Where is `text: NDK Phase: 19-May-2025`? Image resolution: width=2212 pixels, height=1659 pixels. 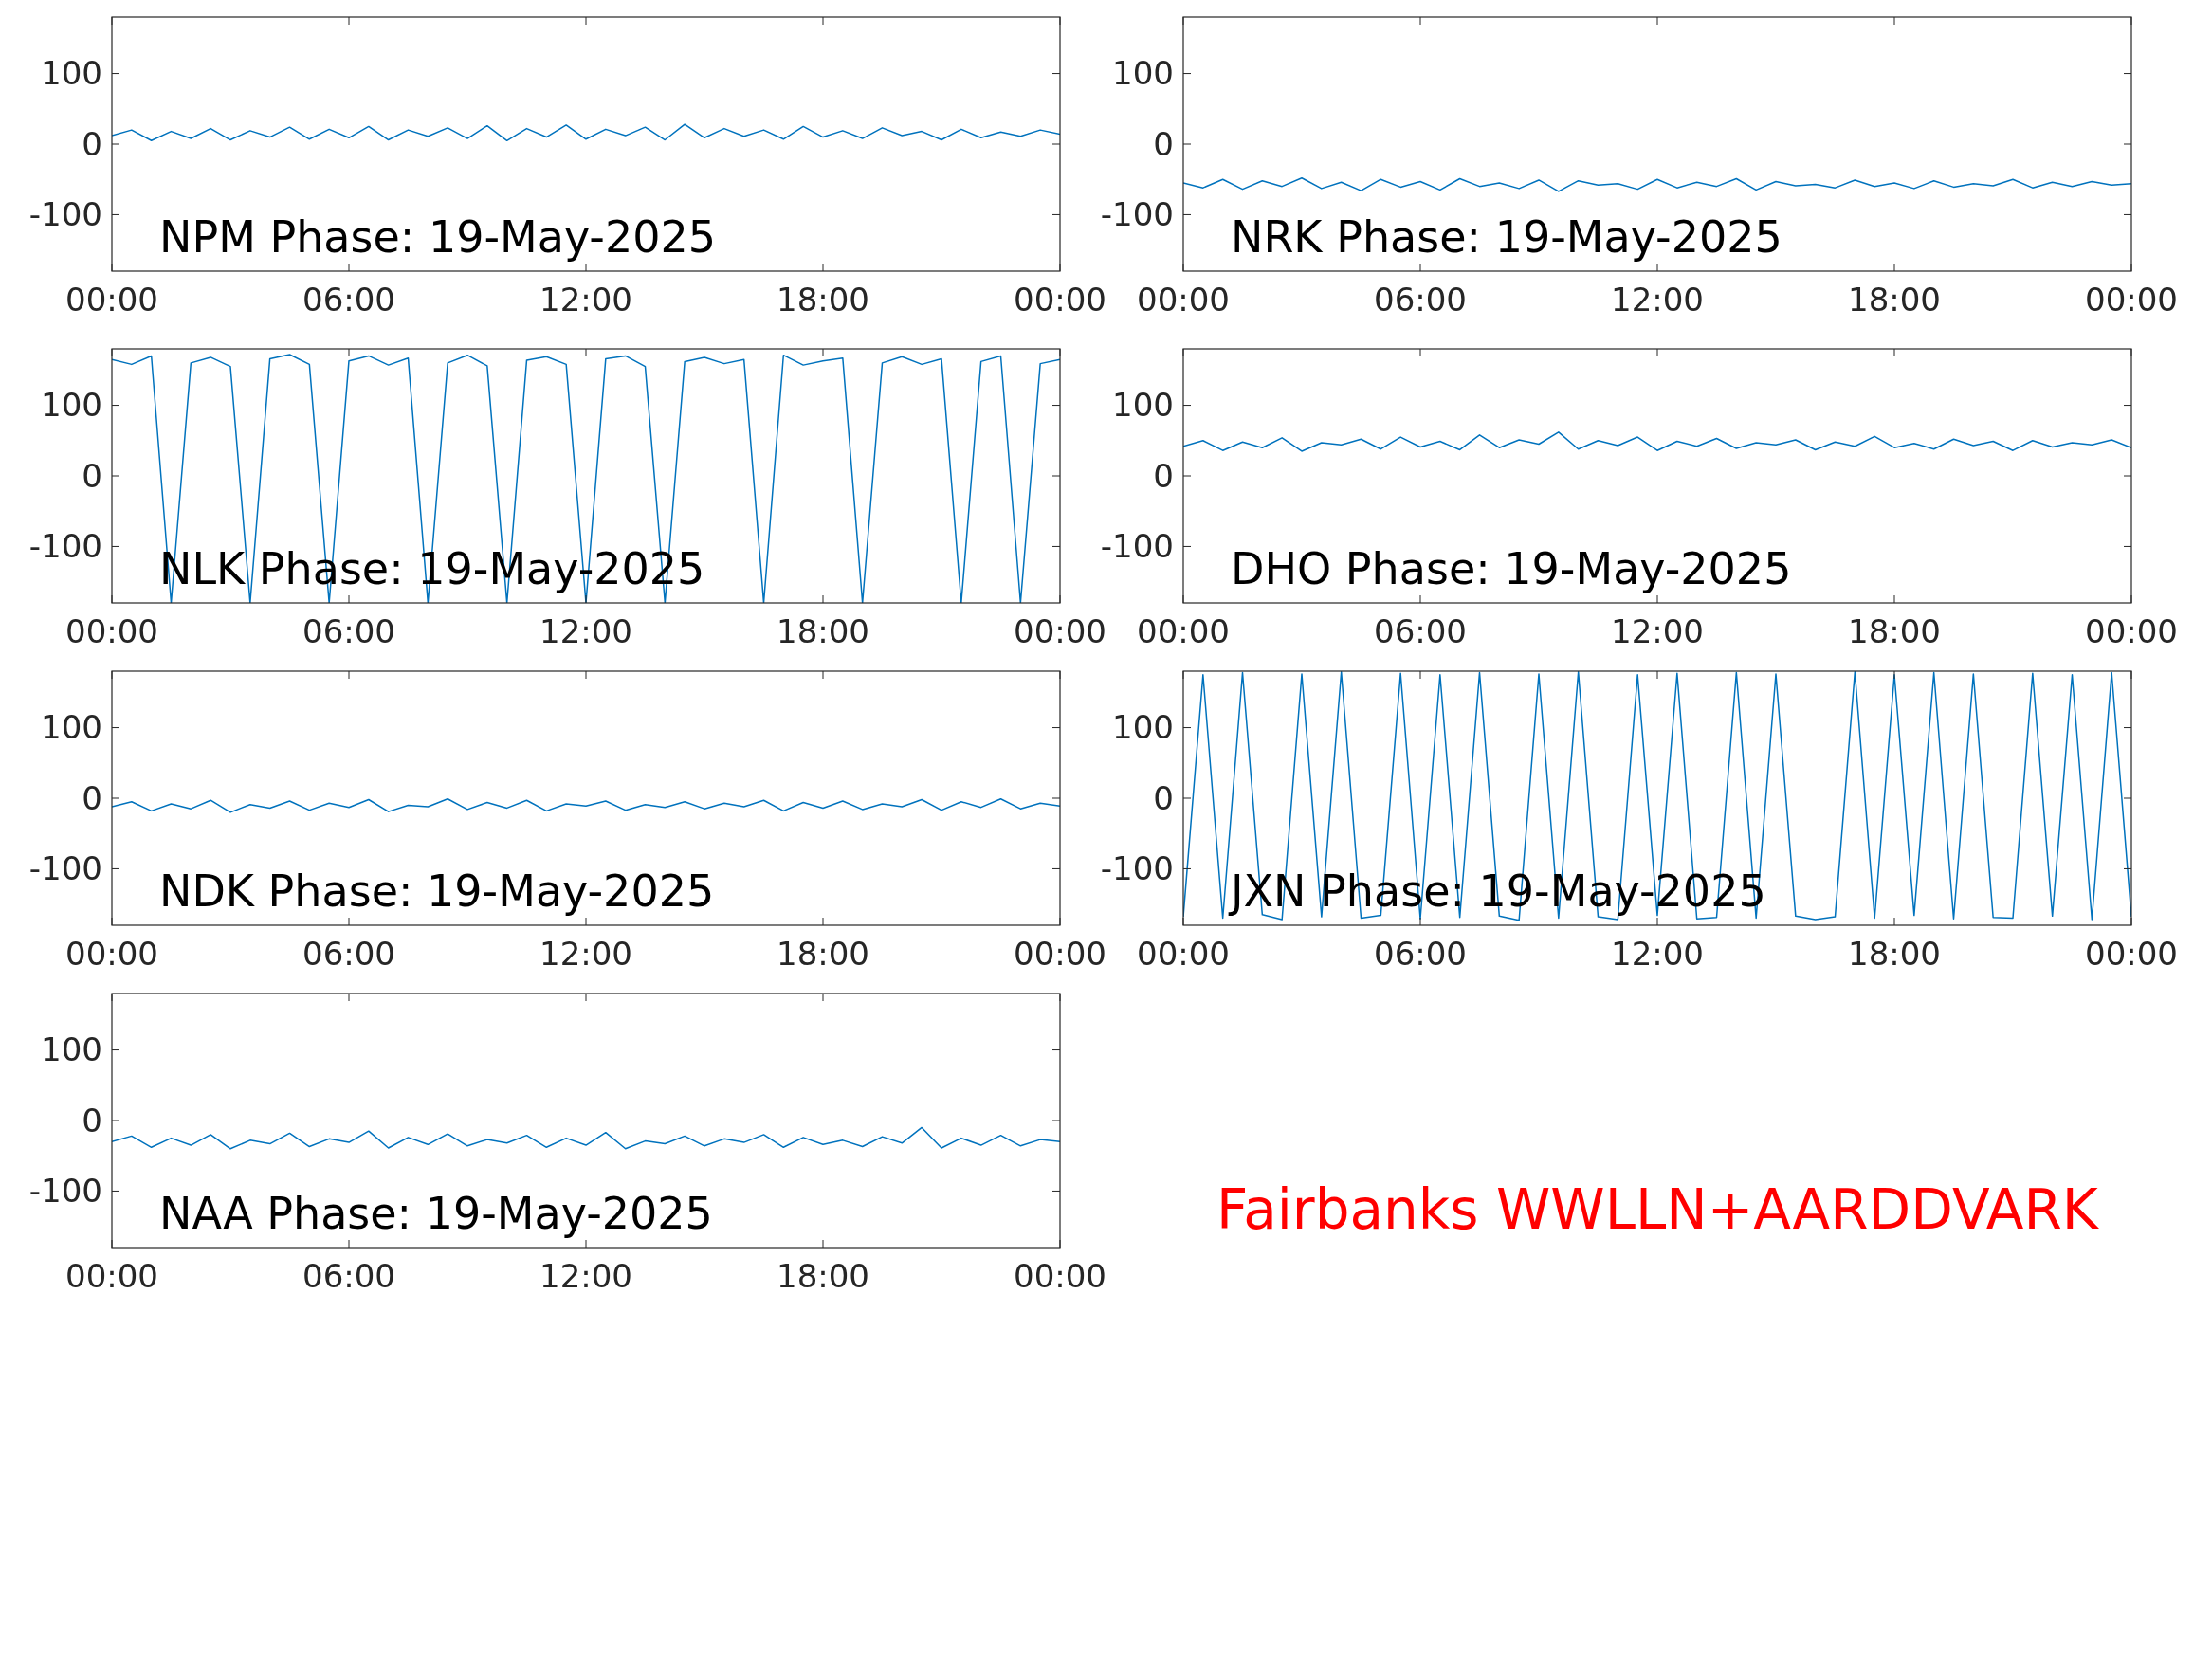
text: NDK Phase: 19-May-2025 is located at coordinates (437, 891).